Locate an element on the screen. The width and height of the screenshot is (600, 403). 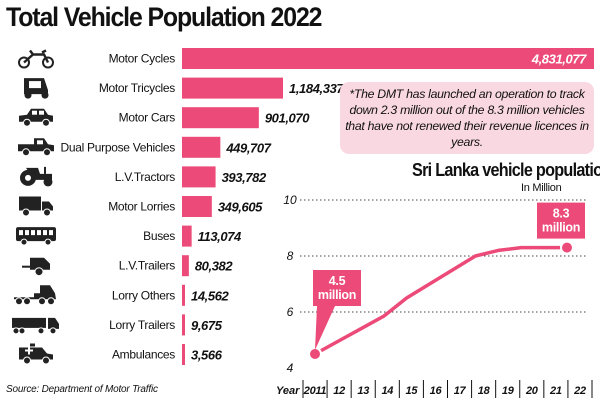
x-tick-label: 16 is located at coordinates (436, 391).